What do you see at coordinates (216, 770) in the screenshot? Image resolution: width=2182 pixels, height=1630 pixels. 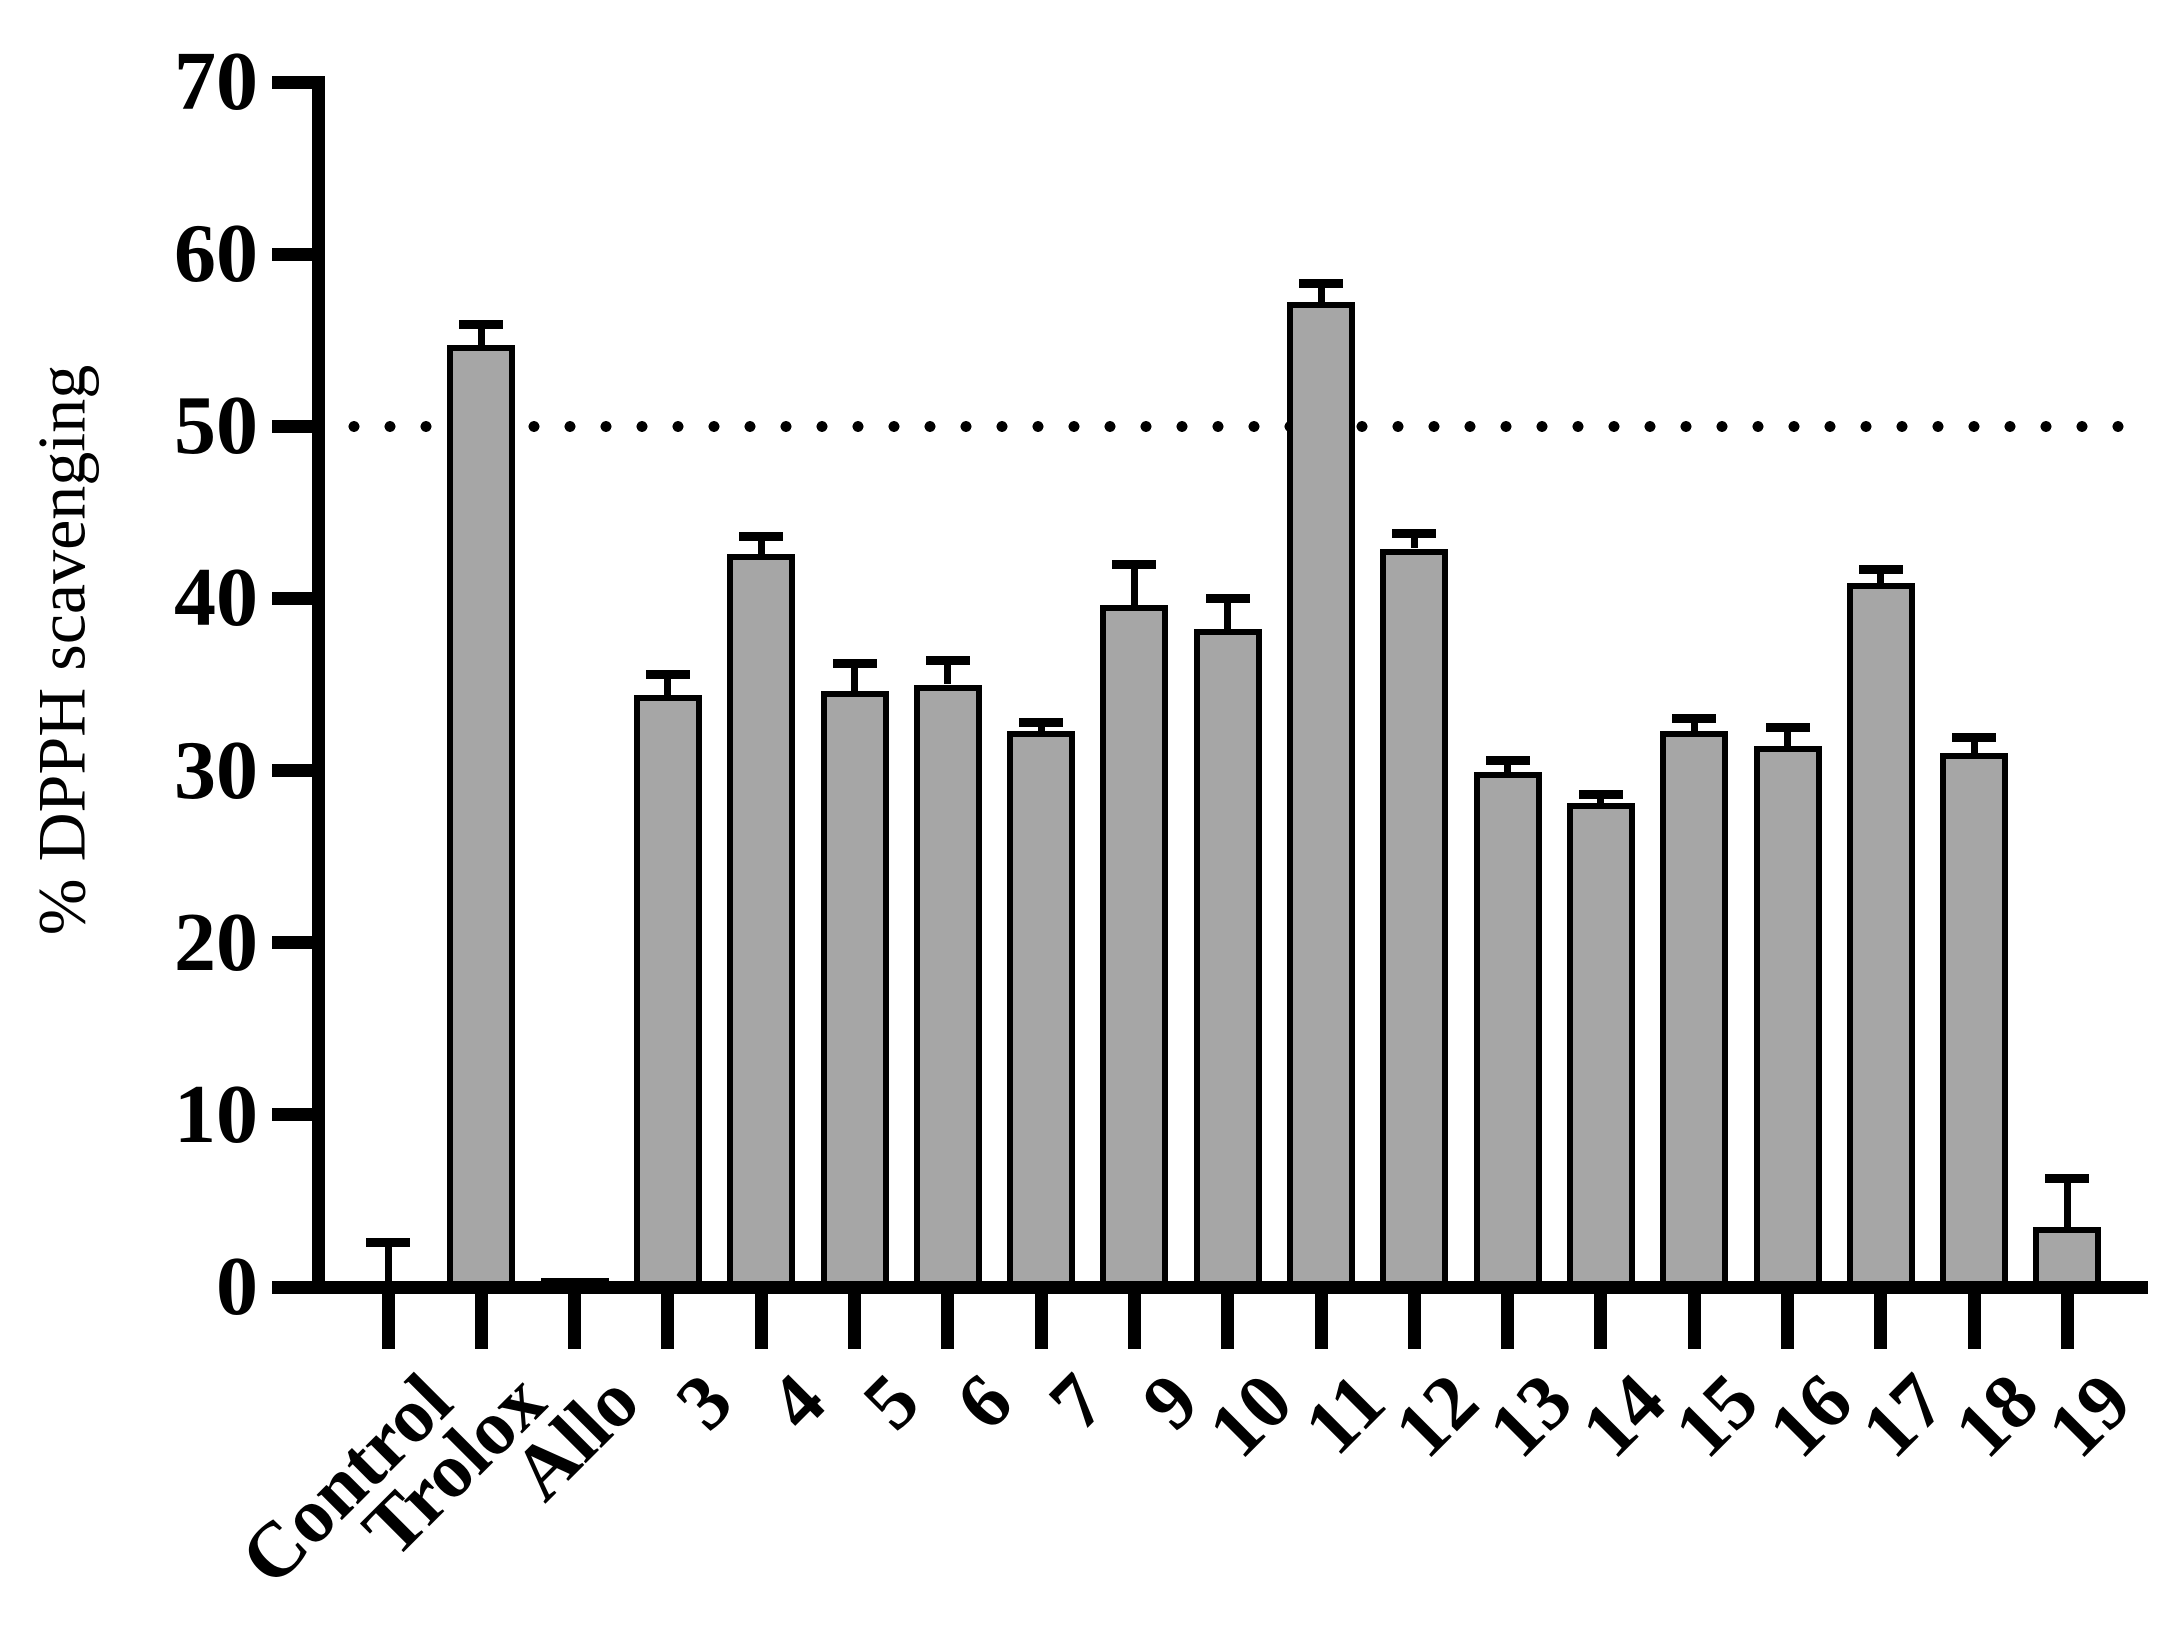 I see `y-tick-label-30: 30` at bounding box center [216, 770].